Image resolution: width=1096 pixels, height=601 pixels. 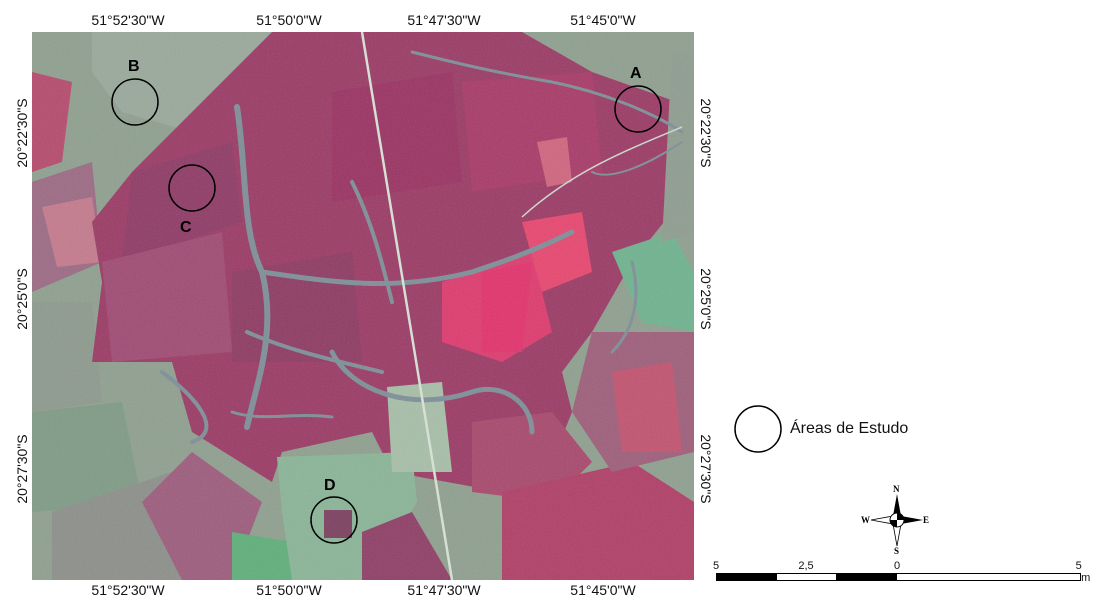 What do you see at coordinates (134, 66) in the screenshot?
I see `study-area-label-b: B` at bounding box center [134, 66].